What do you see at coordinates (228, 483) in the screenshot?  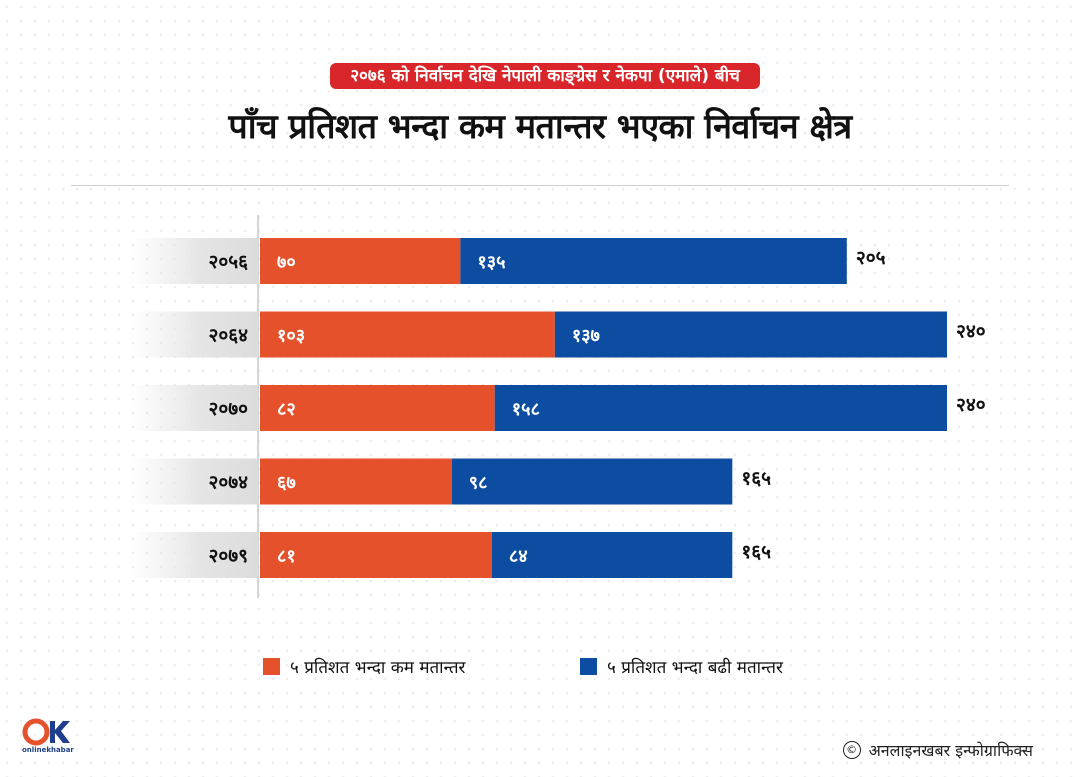 I see `category-label: २०७४` at bounding box center [228, 483].